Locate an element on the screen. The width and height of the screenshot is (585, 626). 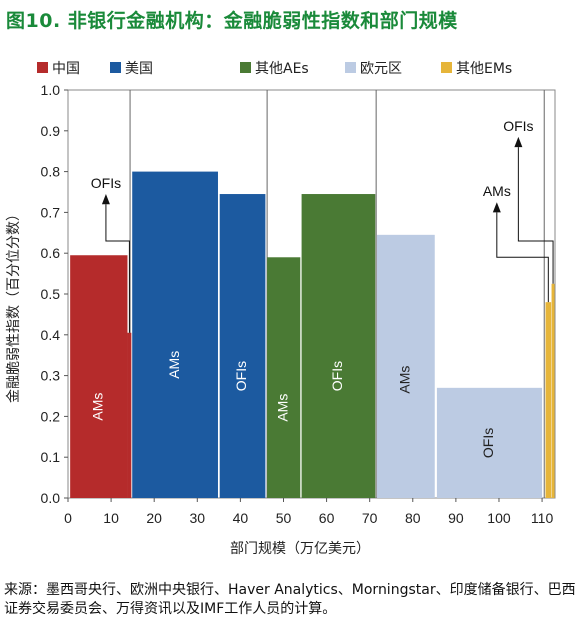
x-tick-label: 40 is located at coordinates (241, 518).